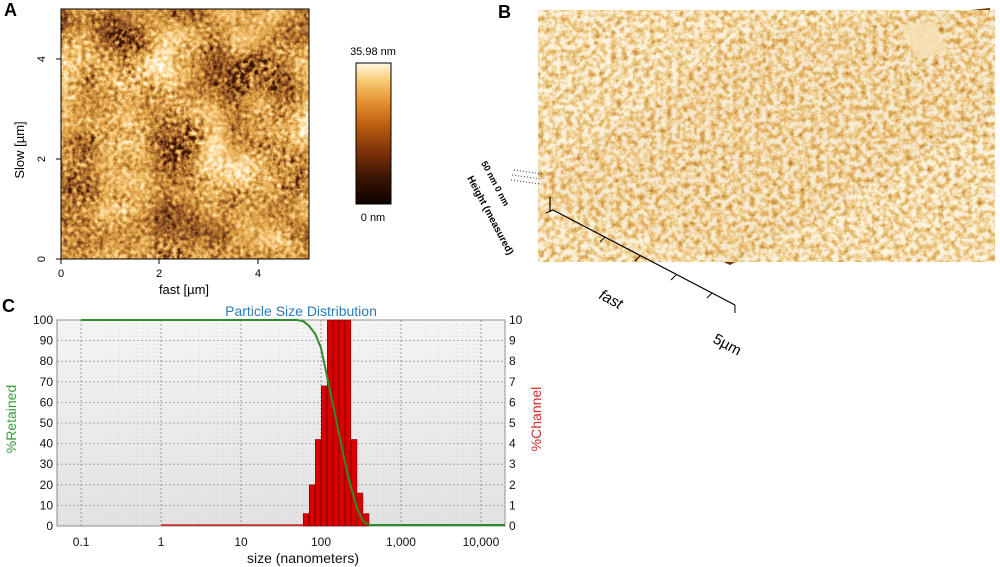  What do you see at coordinates (8, 306) in the screenshot?
I see `panel-label-c: C` at bounding box center [8, 306].